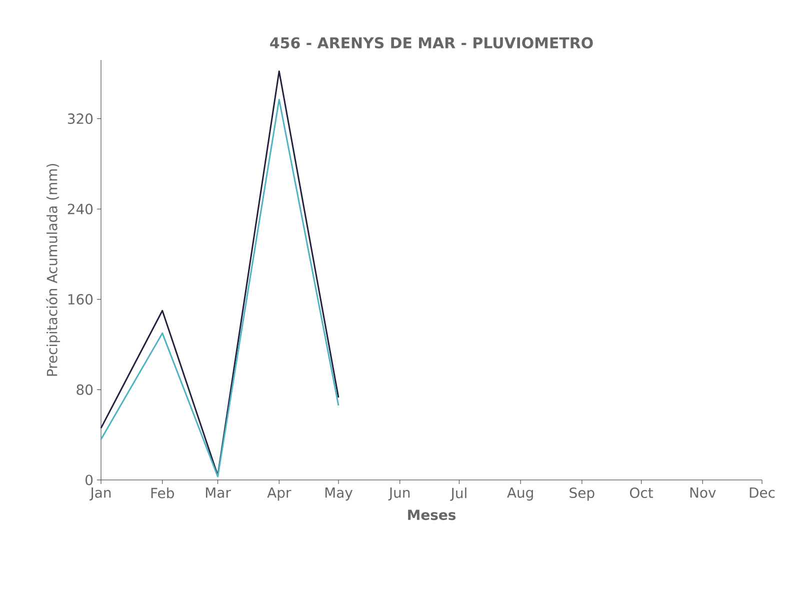  Describe the element at coordinates (53, 270) in the screenshot. I see `y-axis-title: Precipitación Acumulada (mm)` at that location.